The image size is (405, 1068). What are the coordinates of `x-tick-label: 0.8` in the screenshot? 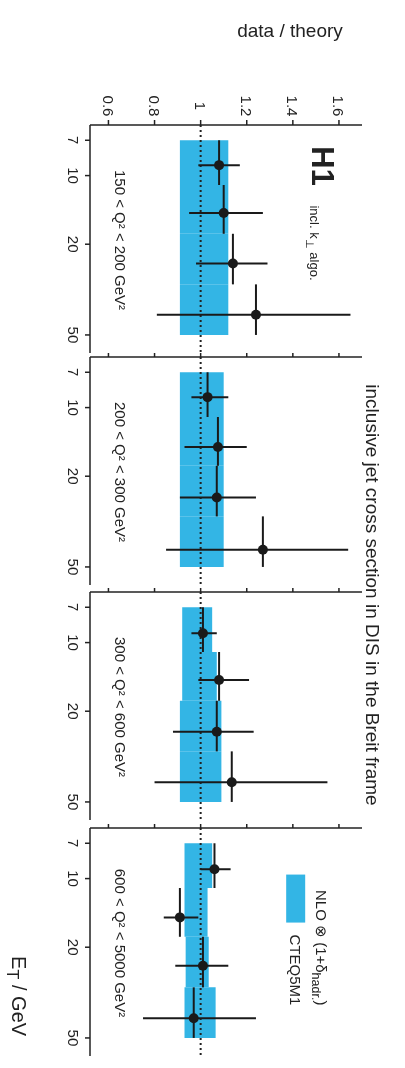 It's located at (155, 106).